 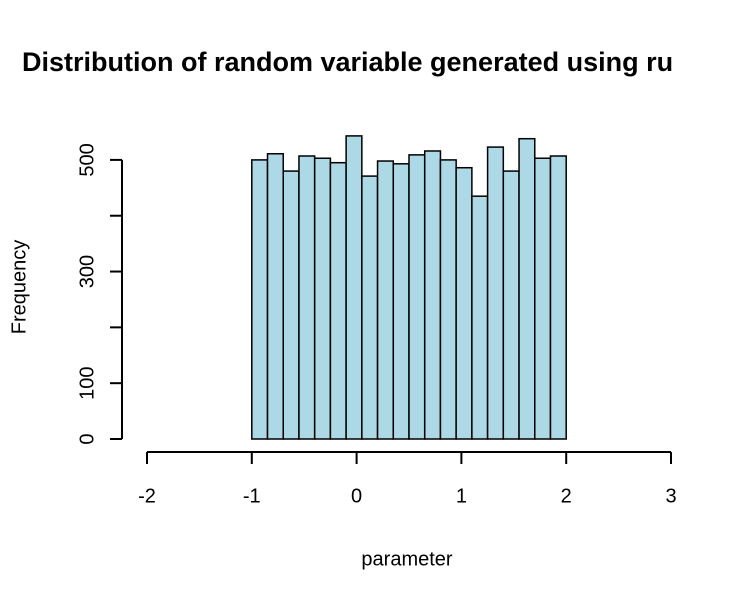 What do you see at coordinates (252, 496) in the screenshot?
I see `x-tick-label: -1` at bounding box center [252, 496].